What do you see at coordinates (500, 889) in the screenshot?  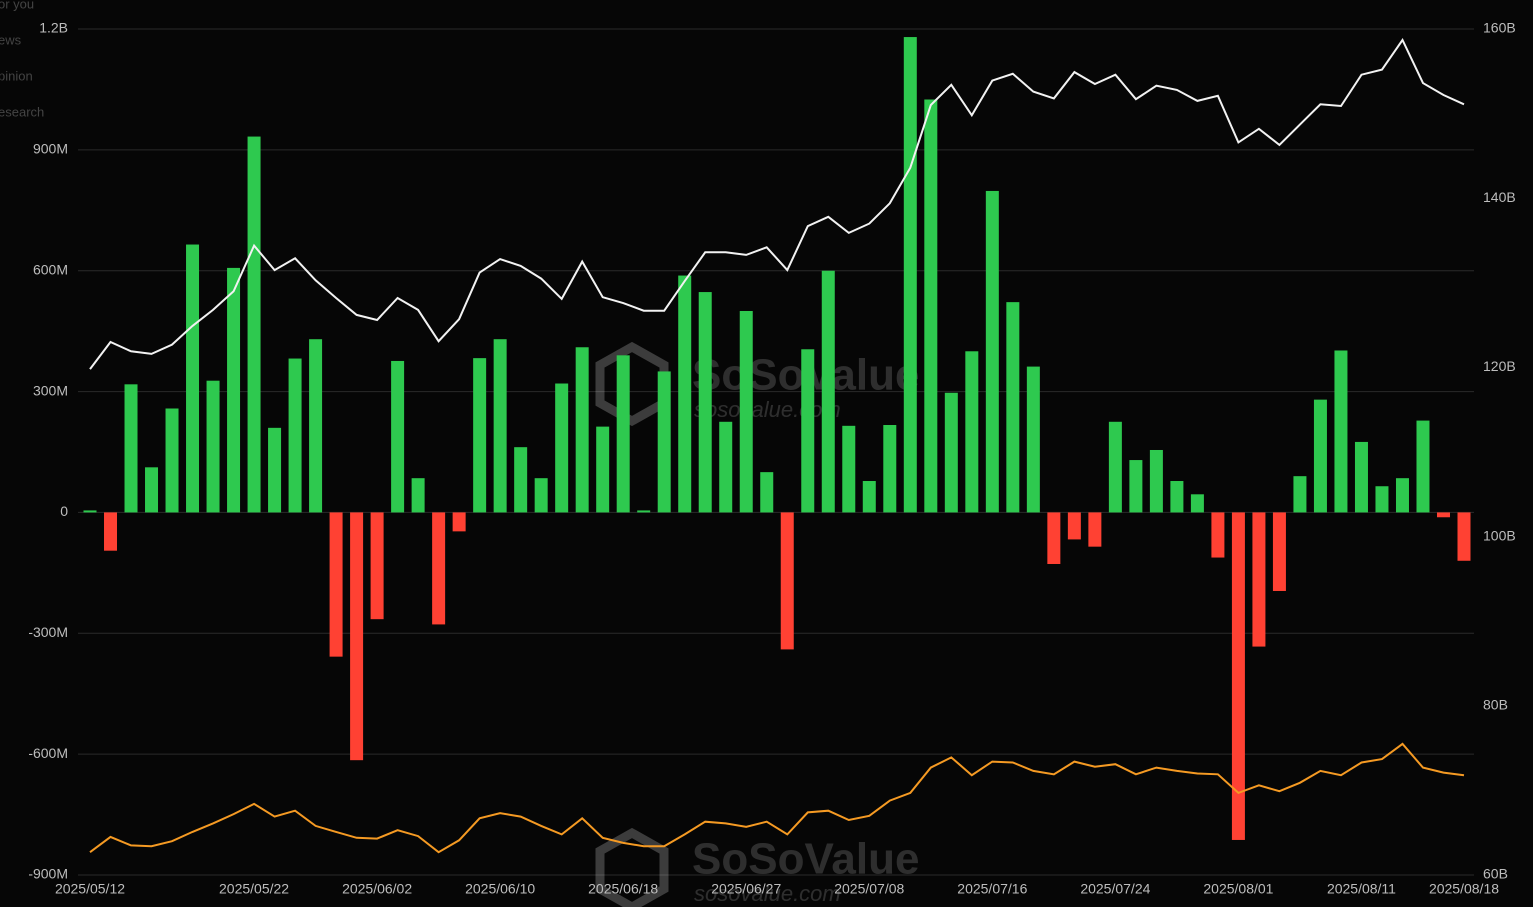 I see `x-tick-label: 2025/06/10` at bounding box center [500, 889].